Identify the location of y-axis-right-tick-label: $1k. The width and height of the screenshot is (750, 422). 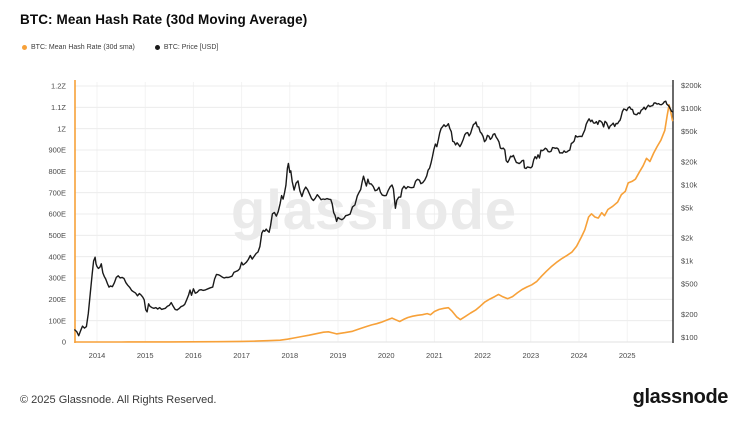
(687, 261).